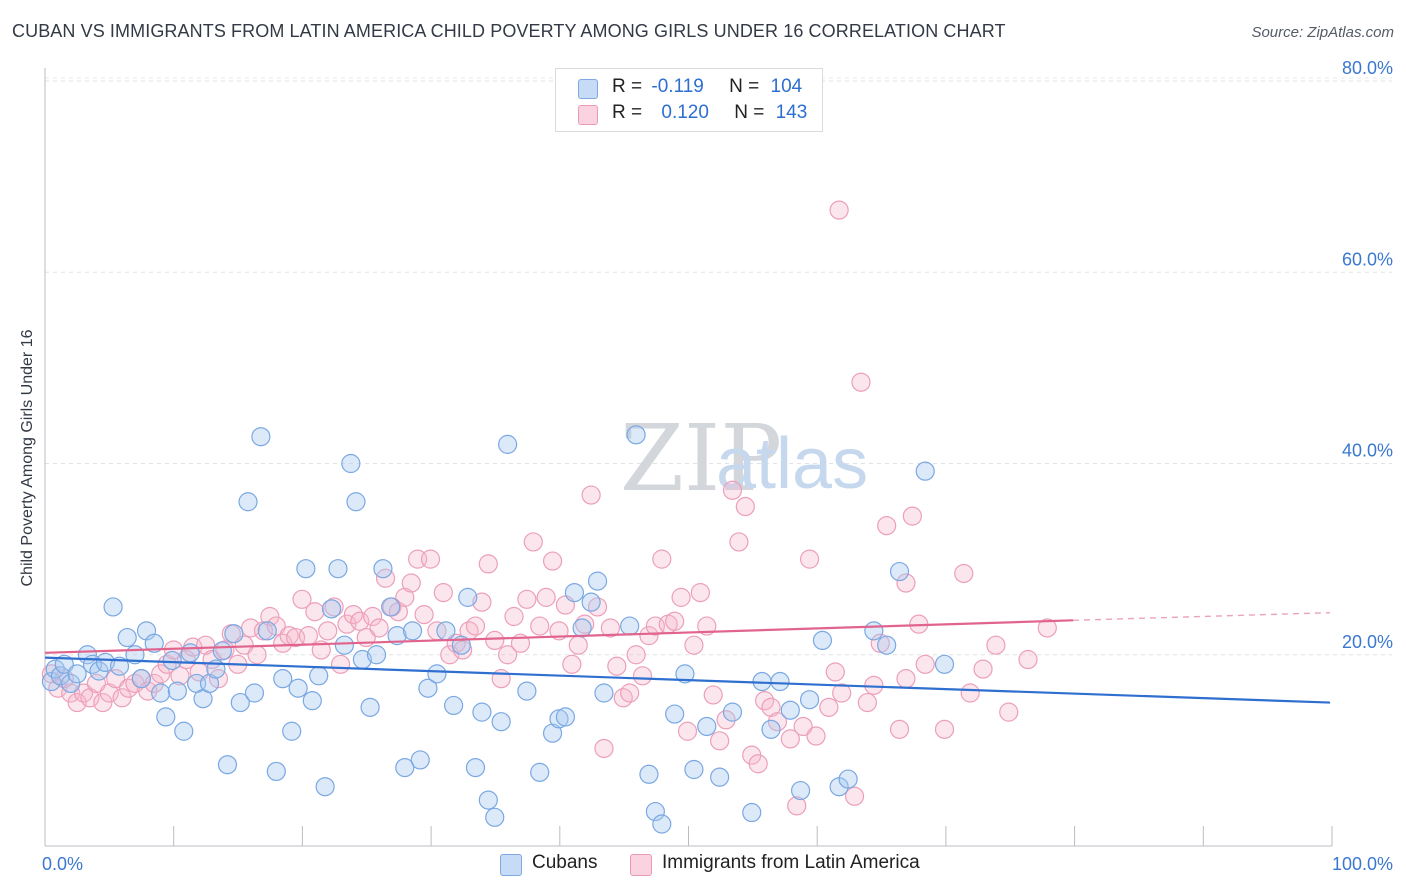 This screenshot has height=892, width=1406. I want to click on trend-layer, so click(687, 657).